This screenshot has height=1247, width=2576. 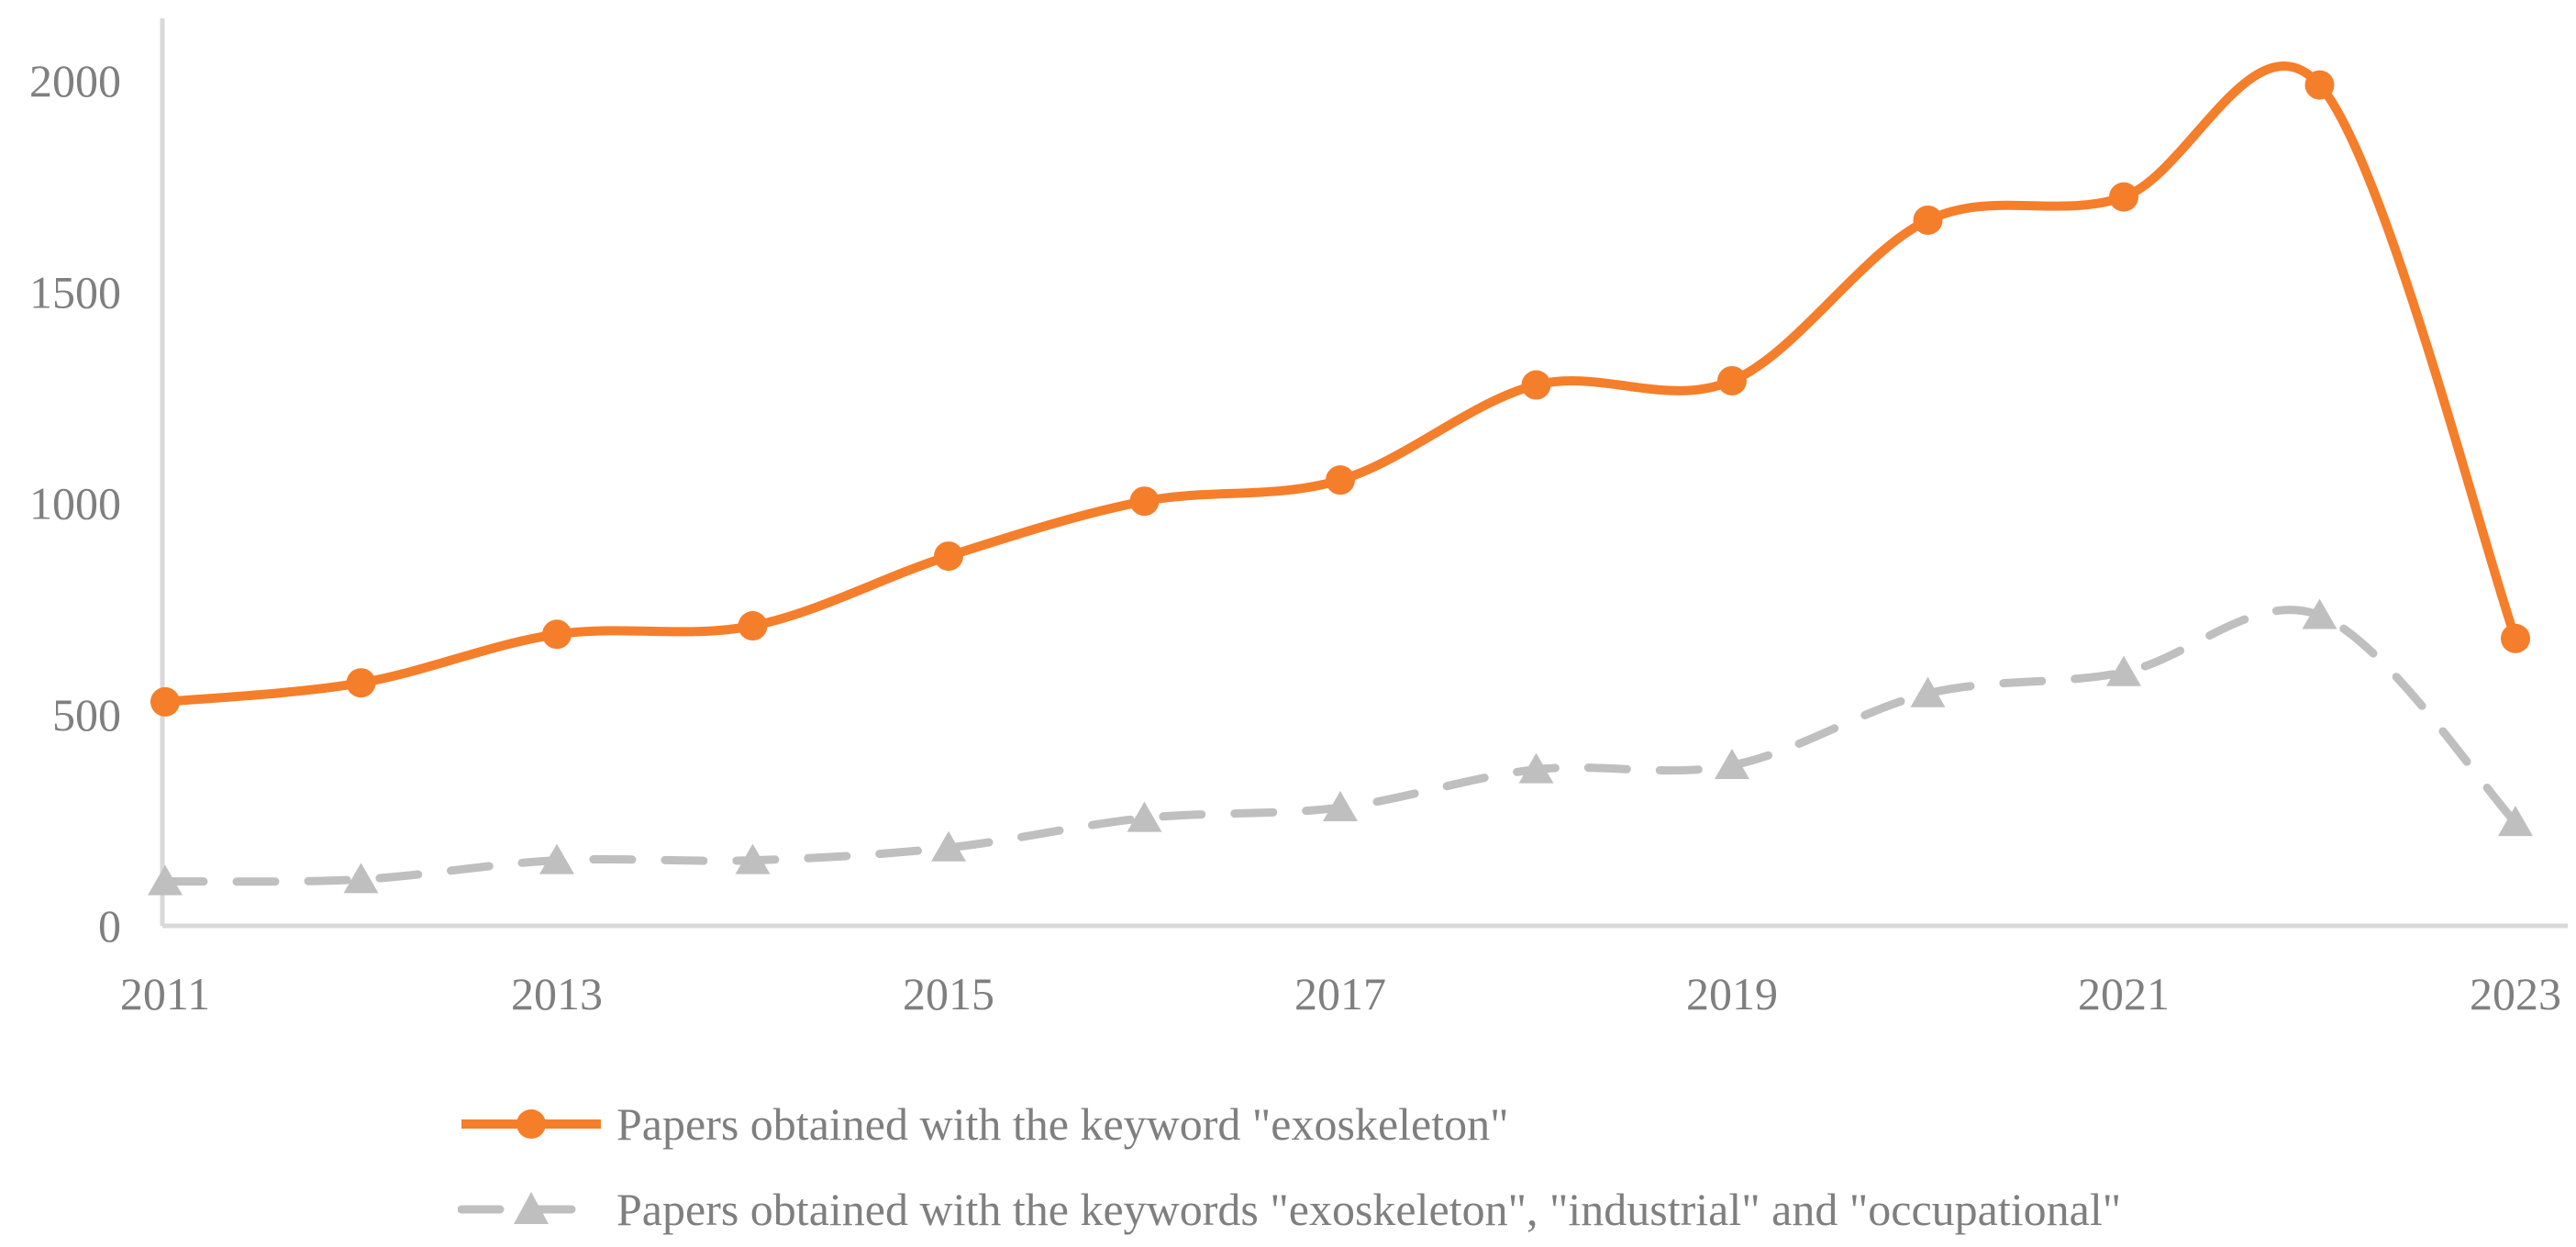 I want to click on data-point-series0-2015, so click(x=948, y=556).